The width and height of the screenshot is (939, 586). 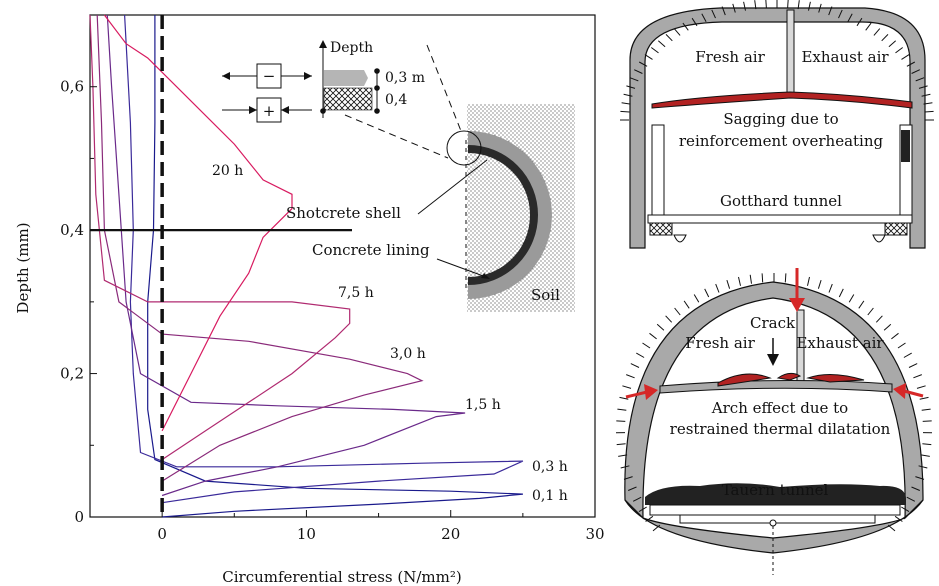 I want to click on series-label-0-1h: 0,1 h, so click(x=550, y=496).